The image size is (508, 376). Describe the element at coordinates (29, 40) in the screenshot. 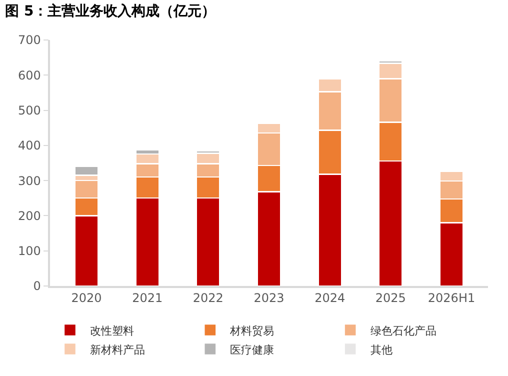

I see `y-tick-label: 700` at that location.